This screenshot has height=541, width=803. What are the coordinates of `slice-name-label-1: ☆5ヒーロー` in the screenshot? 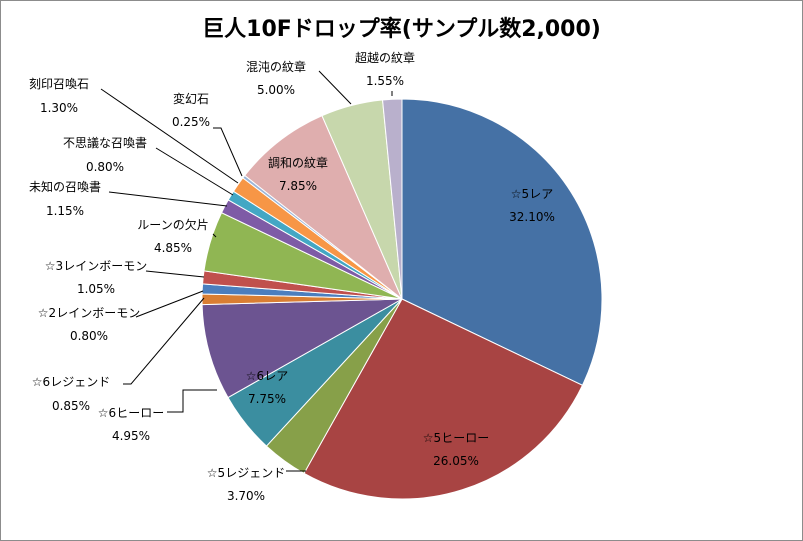 It's located at (456, 438).